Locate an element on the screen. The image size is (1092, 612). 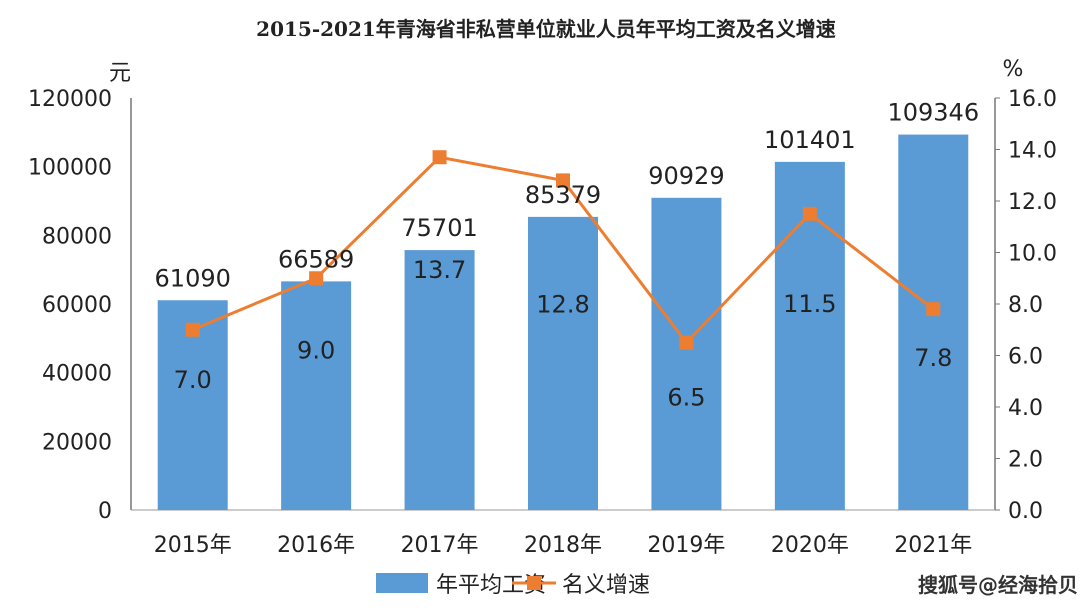
bar-value-label: 85379 is located at coordinates (563, 195).